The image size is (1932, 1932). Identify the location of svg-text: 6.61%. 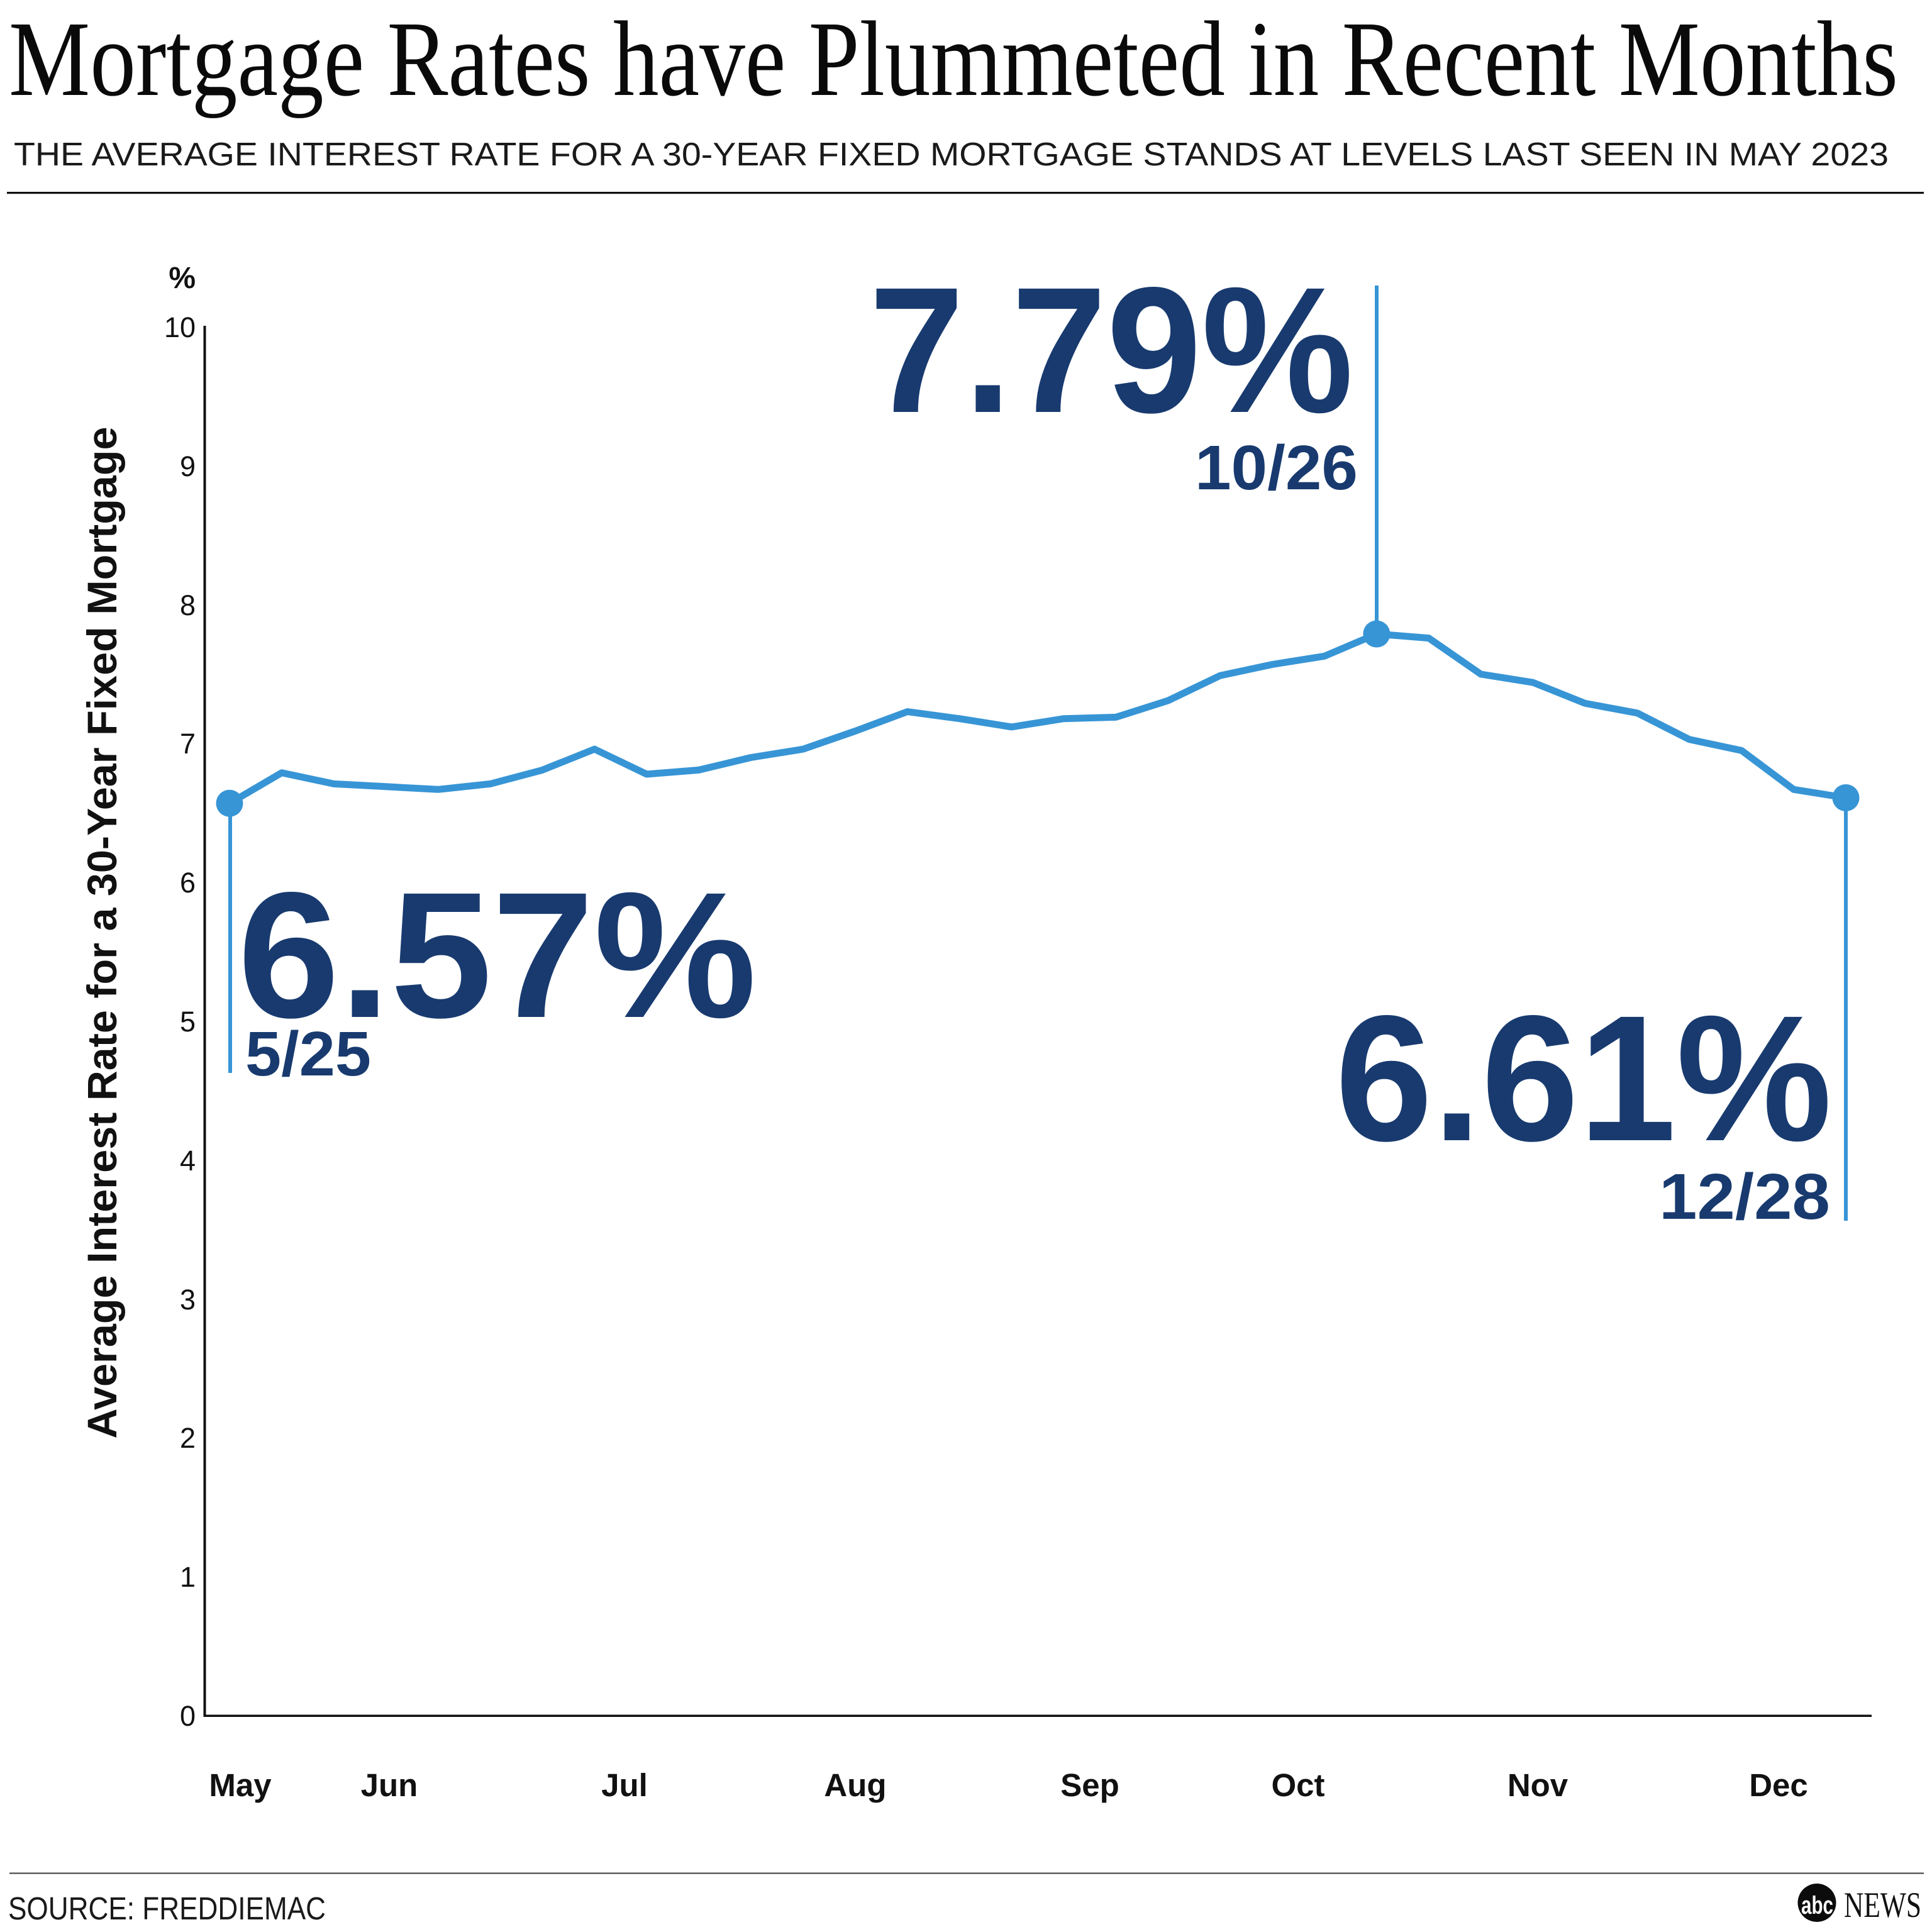
(1583, 1079).